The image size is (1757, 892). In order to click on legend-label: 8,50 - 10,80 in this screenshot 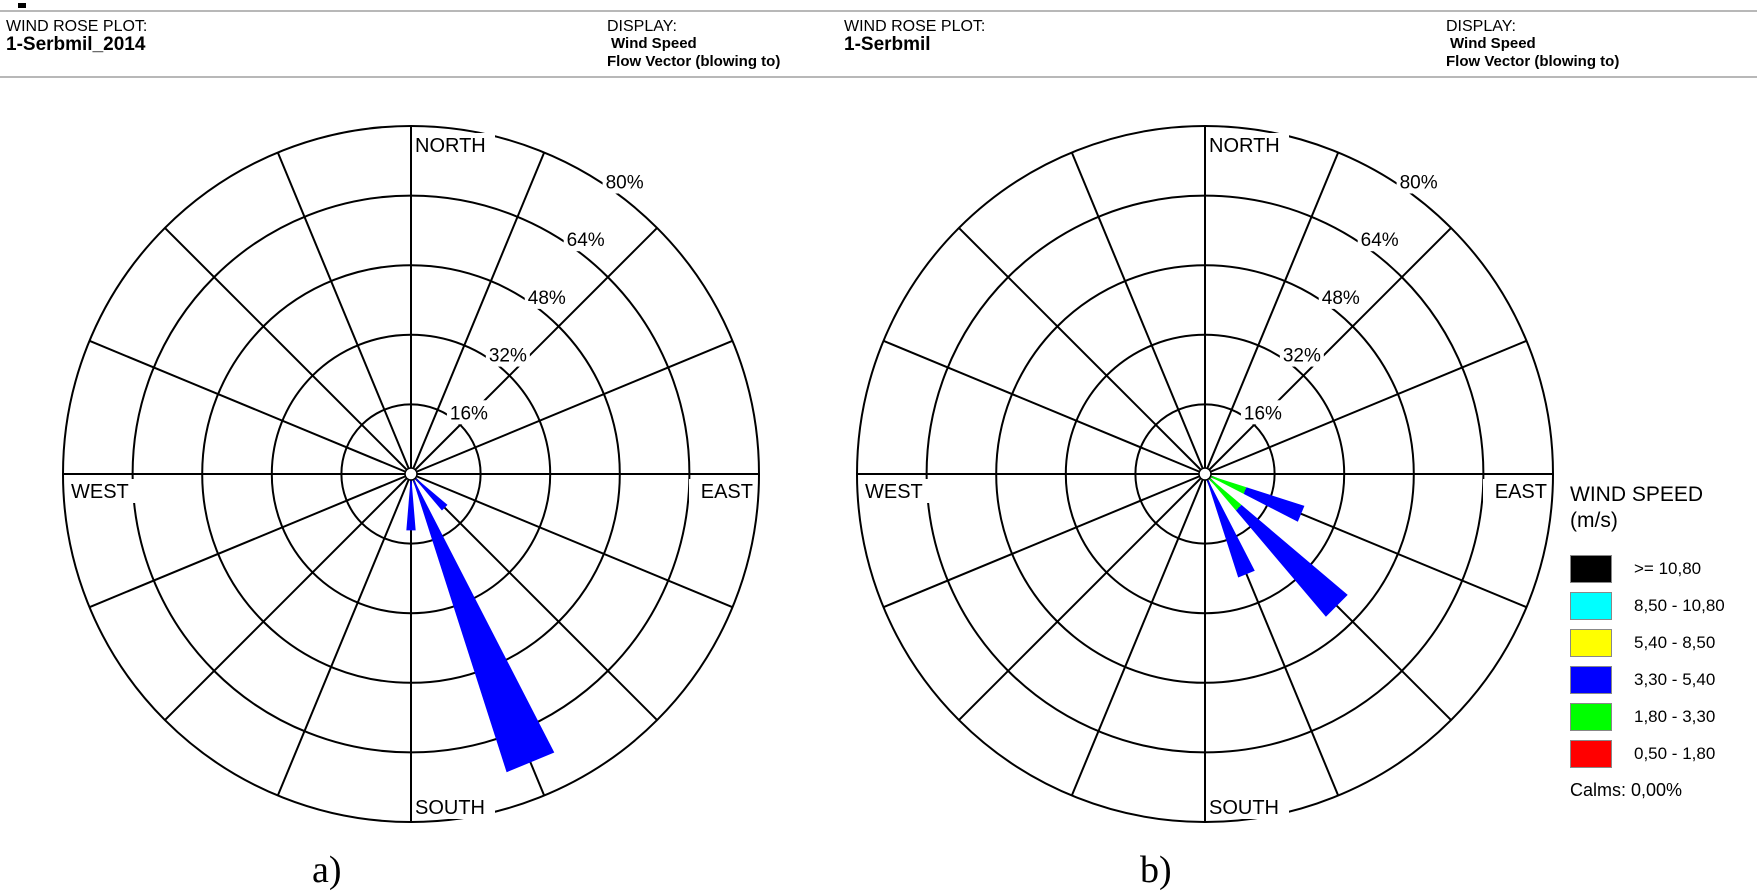, I will do `click(1679, 605)`.